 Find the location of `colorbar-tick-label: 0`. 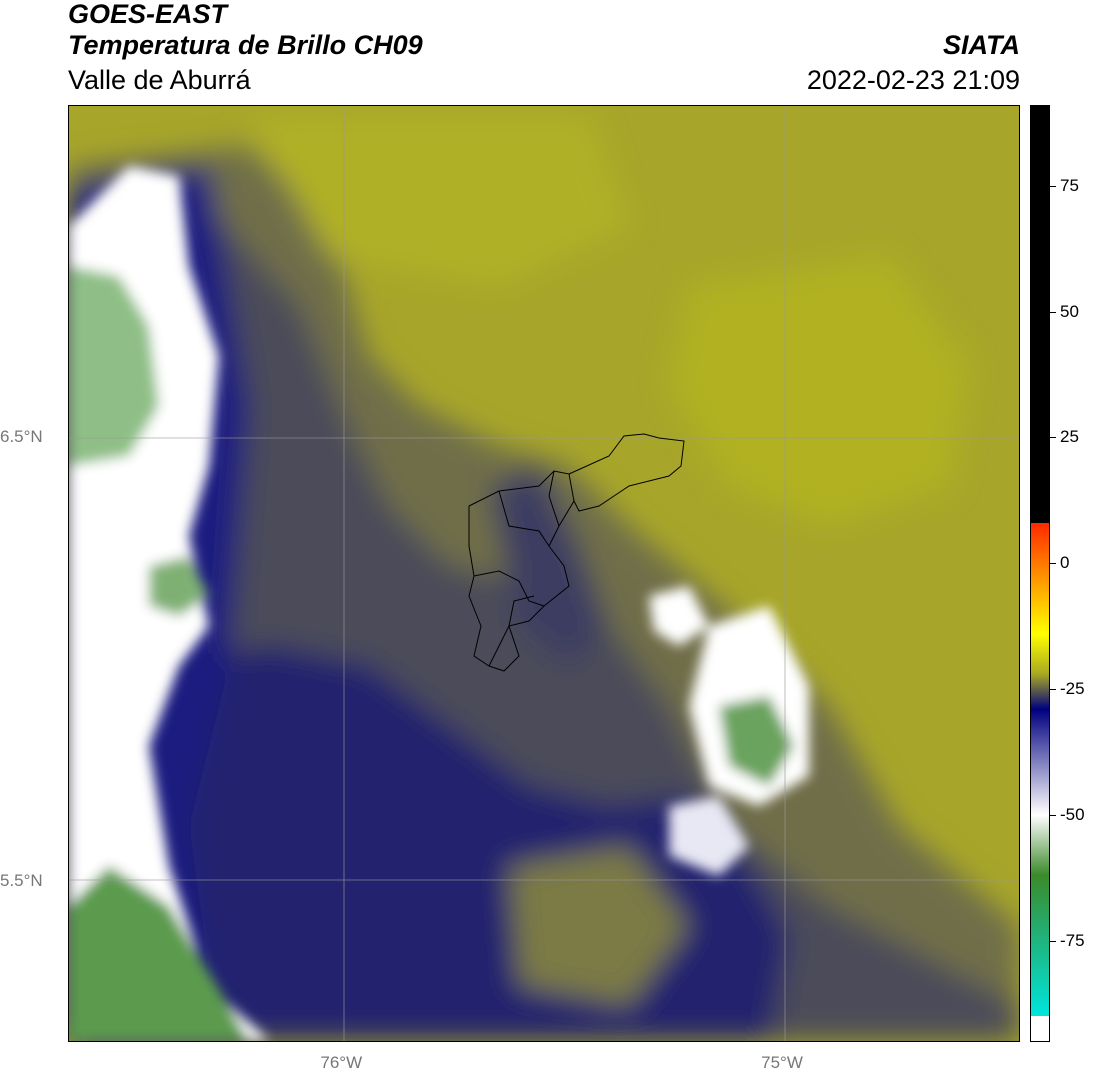

colorbar-tick-label: 0 is located at coordinates (1065, 563).